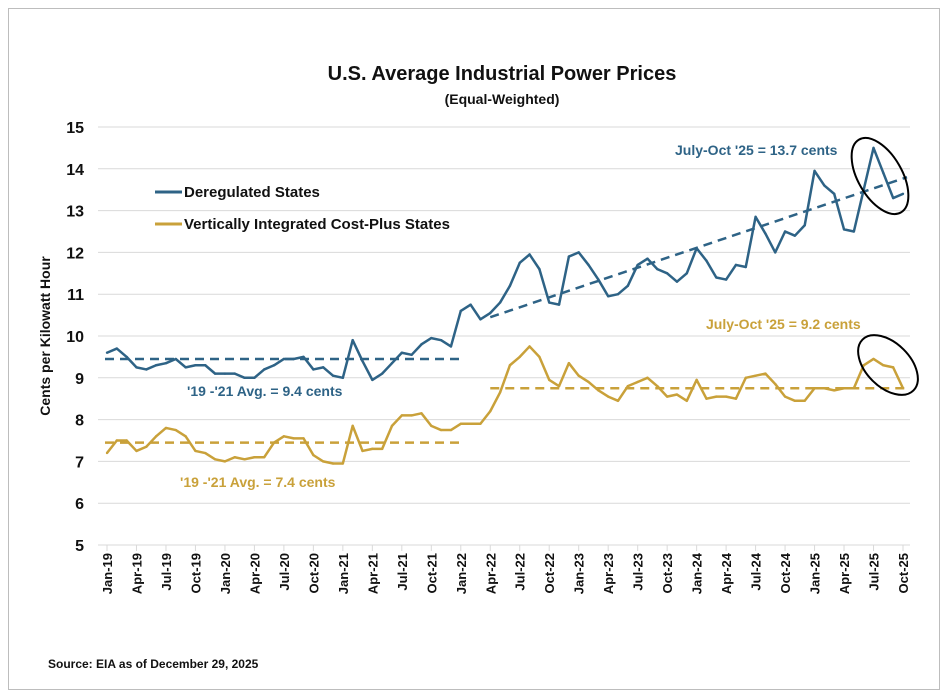  Describe the element at coordinates (75, 128) in the screenshot. I see `y-tick-label: 15` at that location.